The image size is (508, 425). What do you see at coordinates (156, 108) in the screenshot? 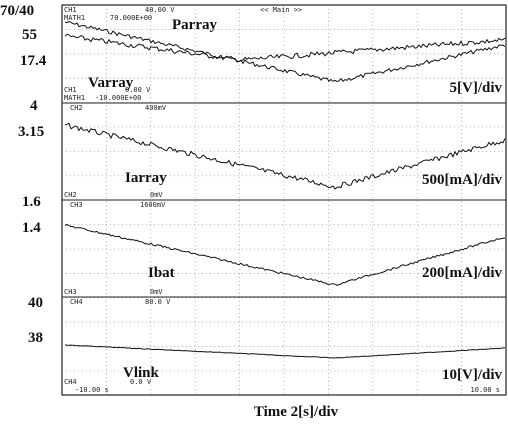
I see `scope-text: 400mV` at bounding box center [156, 108].